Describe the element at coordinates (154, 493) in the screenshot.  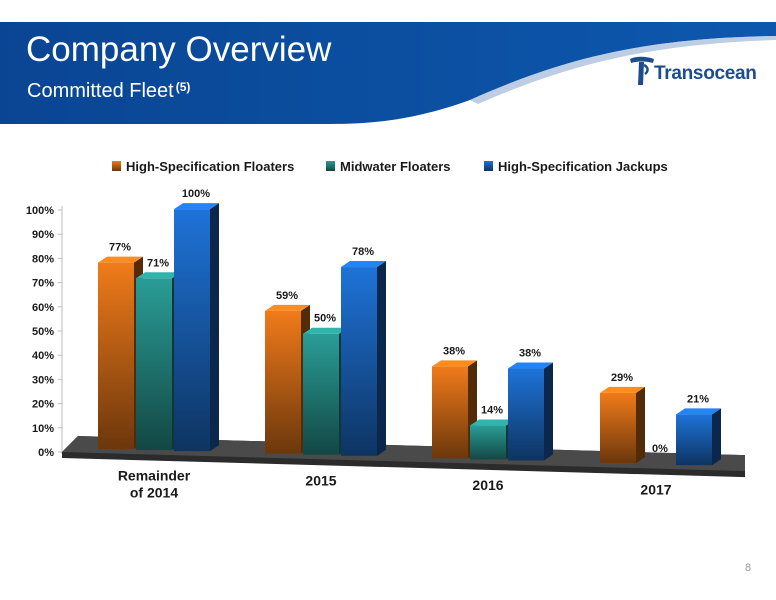
I see `x-tick-line: of 2014` at that location.